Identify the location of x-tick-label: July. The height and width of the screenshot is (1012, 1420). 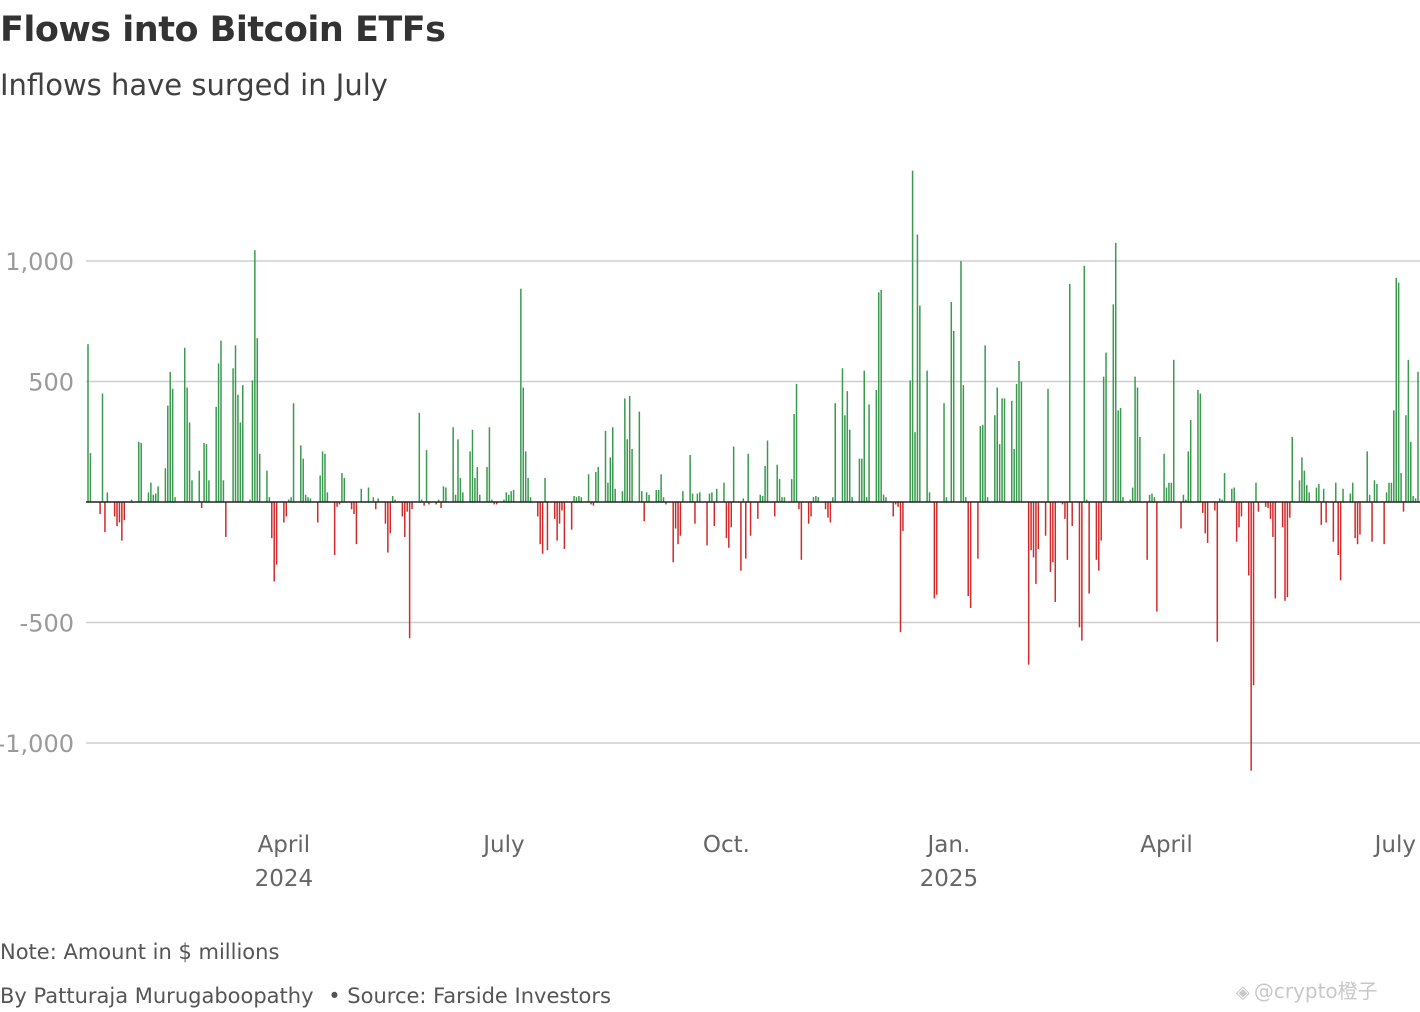
(1394, 845).